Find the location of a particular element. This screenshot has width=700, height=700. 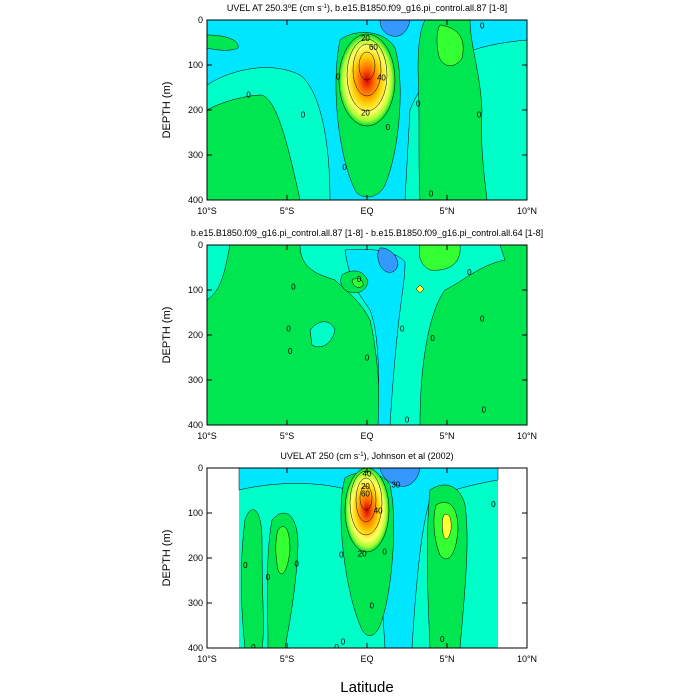

panel-3-contour-label: 60 is located at coordinates (365, 494).